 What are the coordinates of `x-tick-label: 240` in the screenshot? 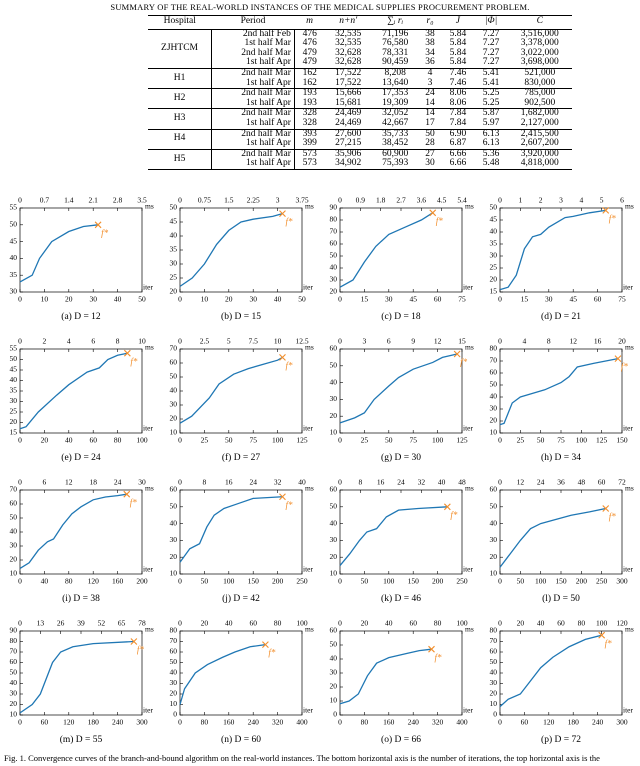 It's located at (118, 722).